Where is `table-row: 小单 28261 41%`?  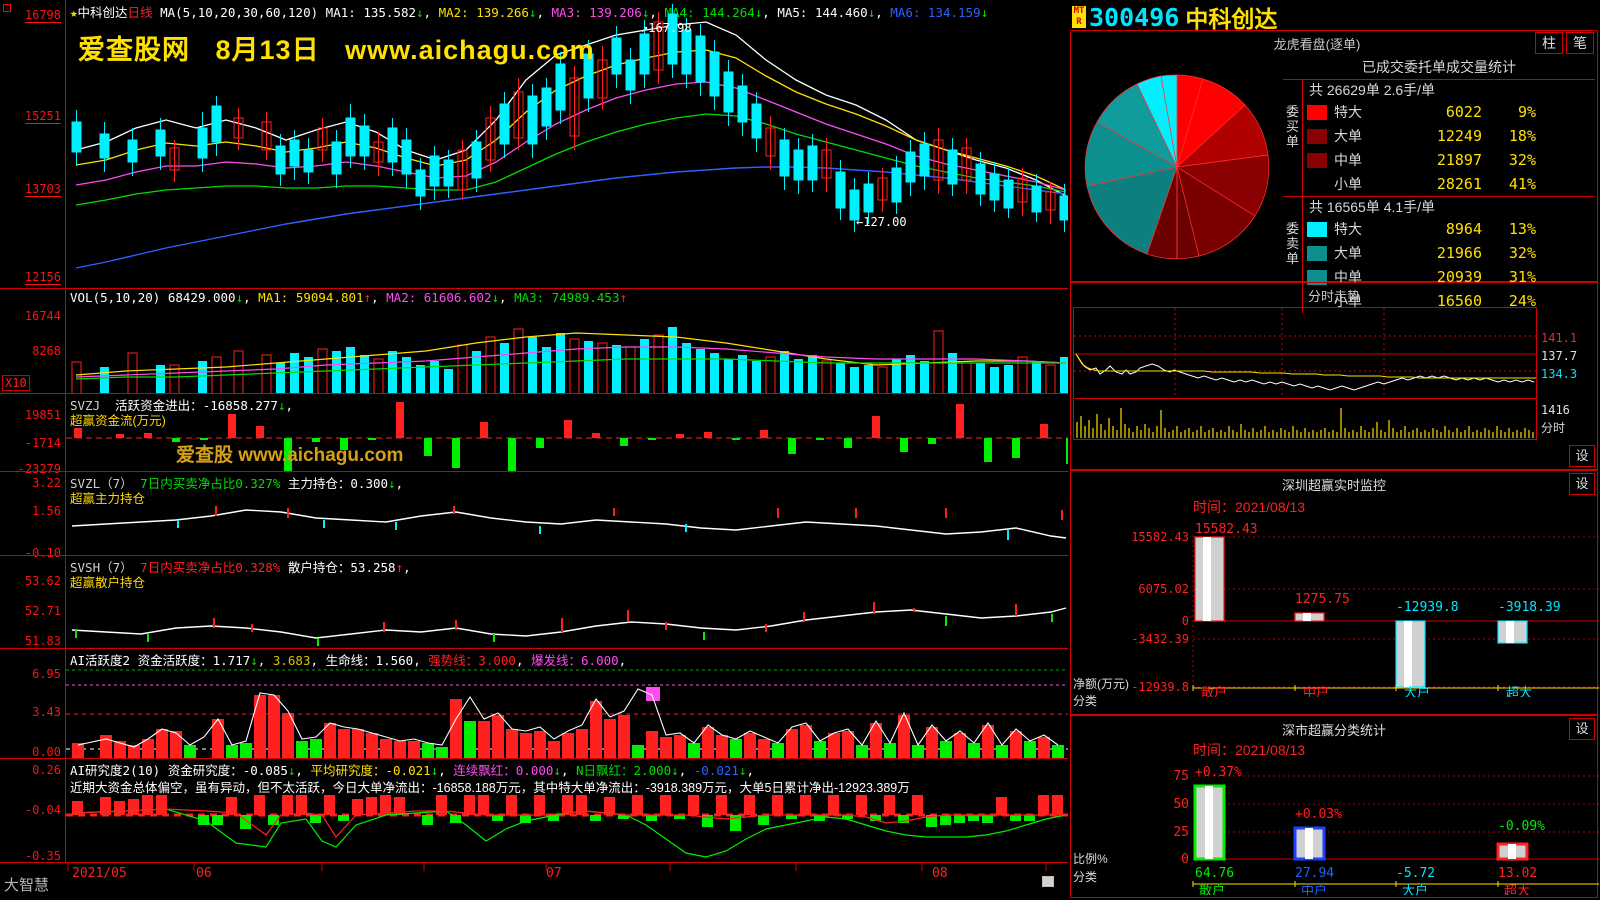 table-row: 小单 28261 41% is located at coordinates (1449, 184).